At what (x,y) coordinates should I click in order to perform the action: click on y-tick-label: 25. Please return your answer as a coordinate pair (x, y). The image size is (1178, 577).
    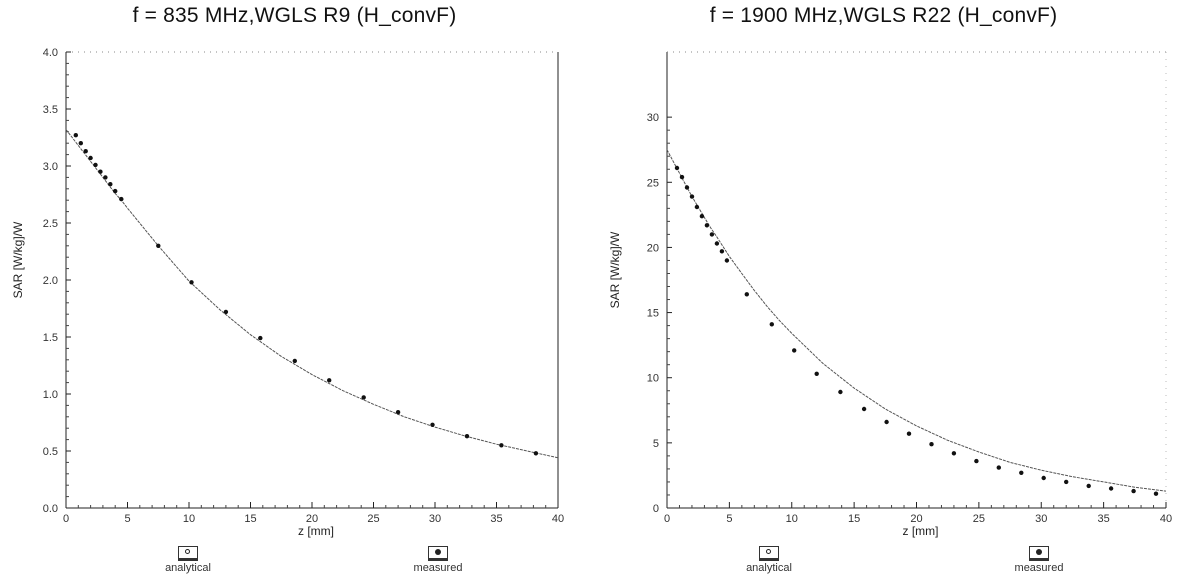
    Looking at the image, I should click on (653, 183).